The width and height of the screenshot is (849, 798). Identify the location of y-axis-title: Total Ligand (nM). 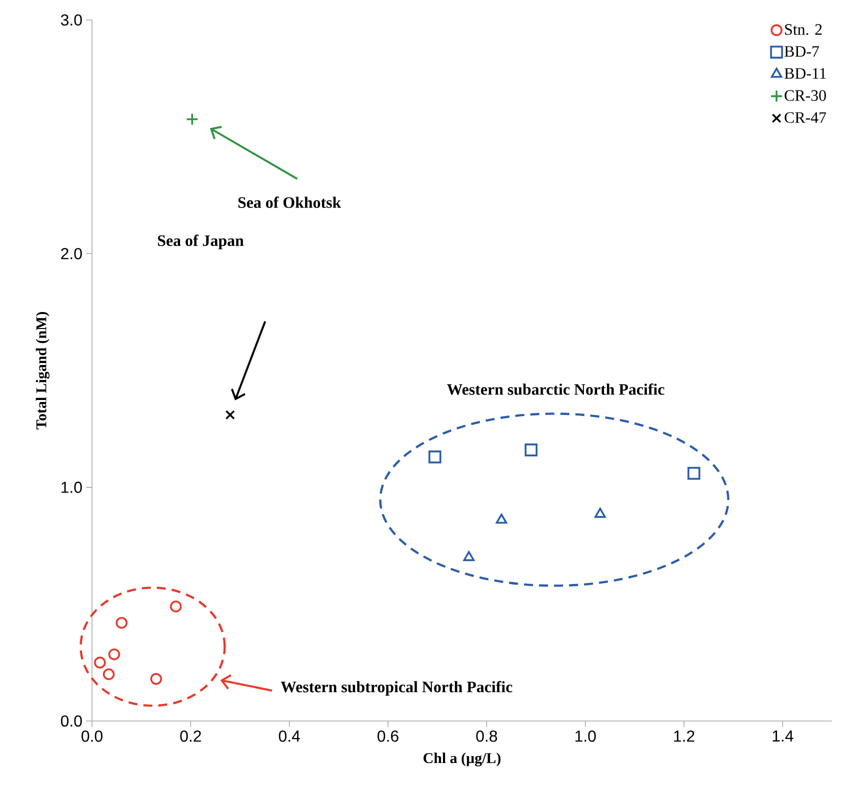
(43, 371).